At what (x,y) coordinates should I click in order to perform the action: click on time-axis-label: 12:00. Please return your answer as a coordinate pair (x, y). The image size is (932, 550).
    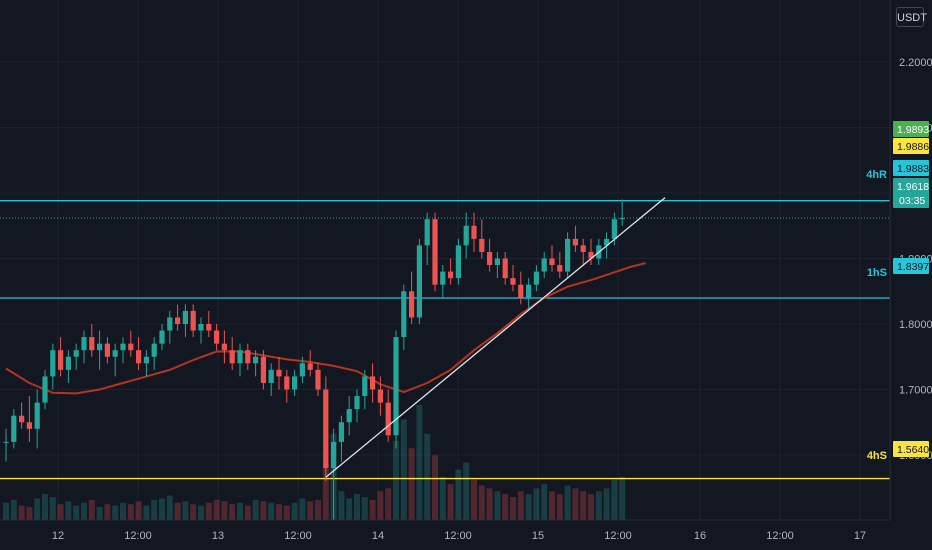
    Looking at the image, I should click on (298, 536).